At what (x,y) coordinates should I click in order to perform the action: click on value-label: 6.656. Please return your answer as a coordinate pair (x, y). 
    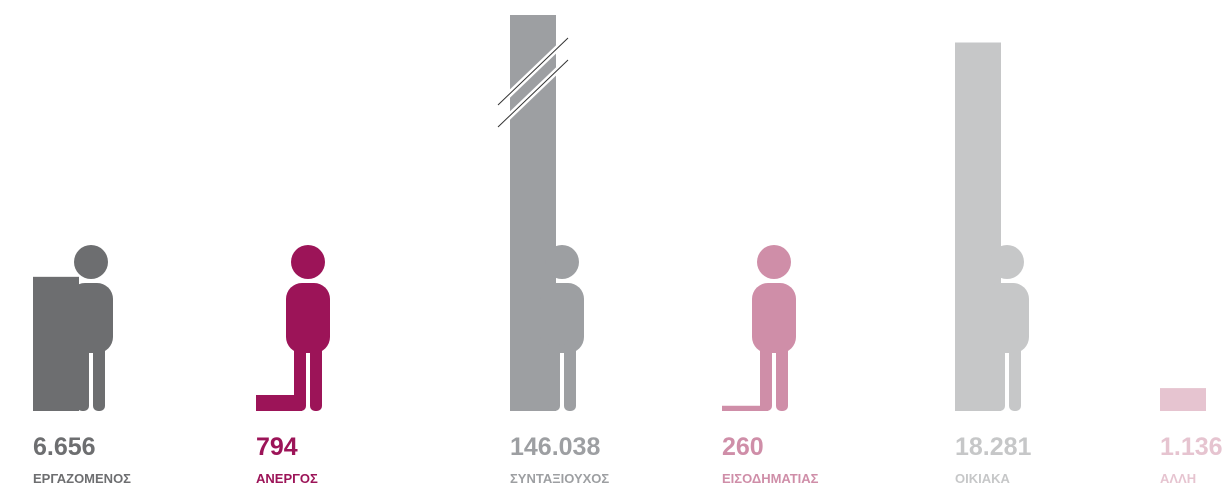
    Looking at the image, I should click on (64, 447).